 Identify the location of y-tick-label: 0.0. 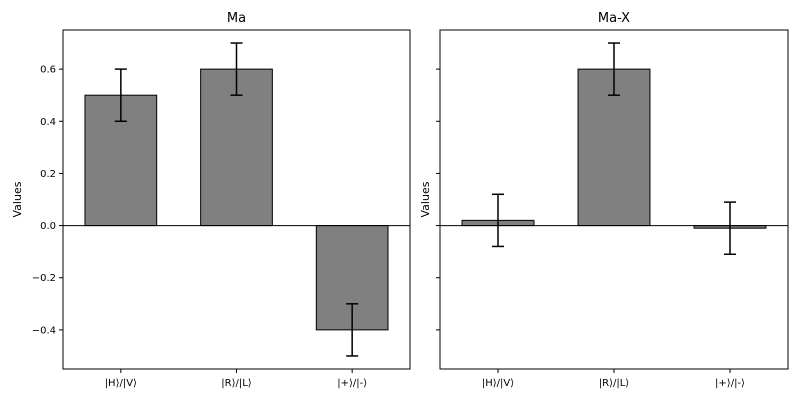
(48, 226).